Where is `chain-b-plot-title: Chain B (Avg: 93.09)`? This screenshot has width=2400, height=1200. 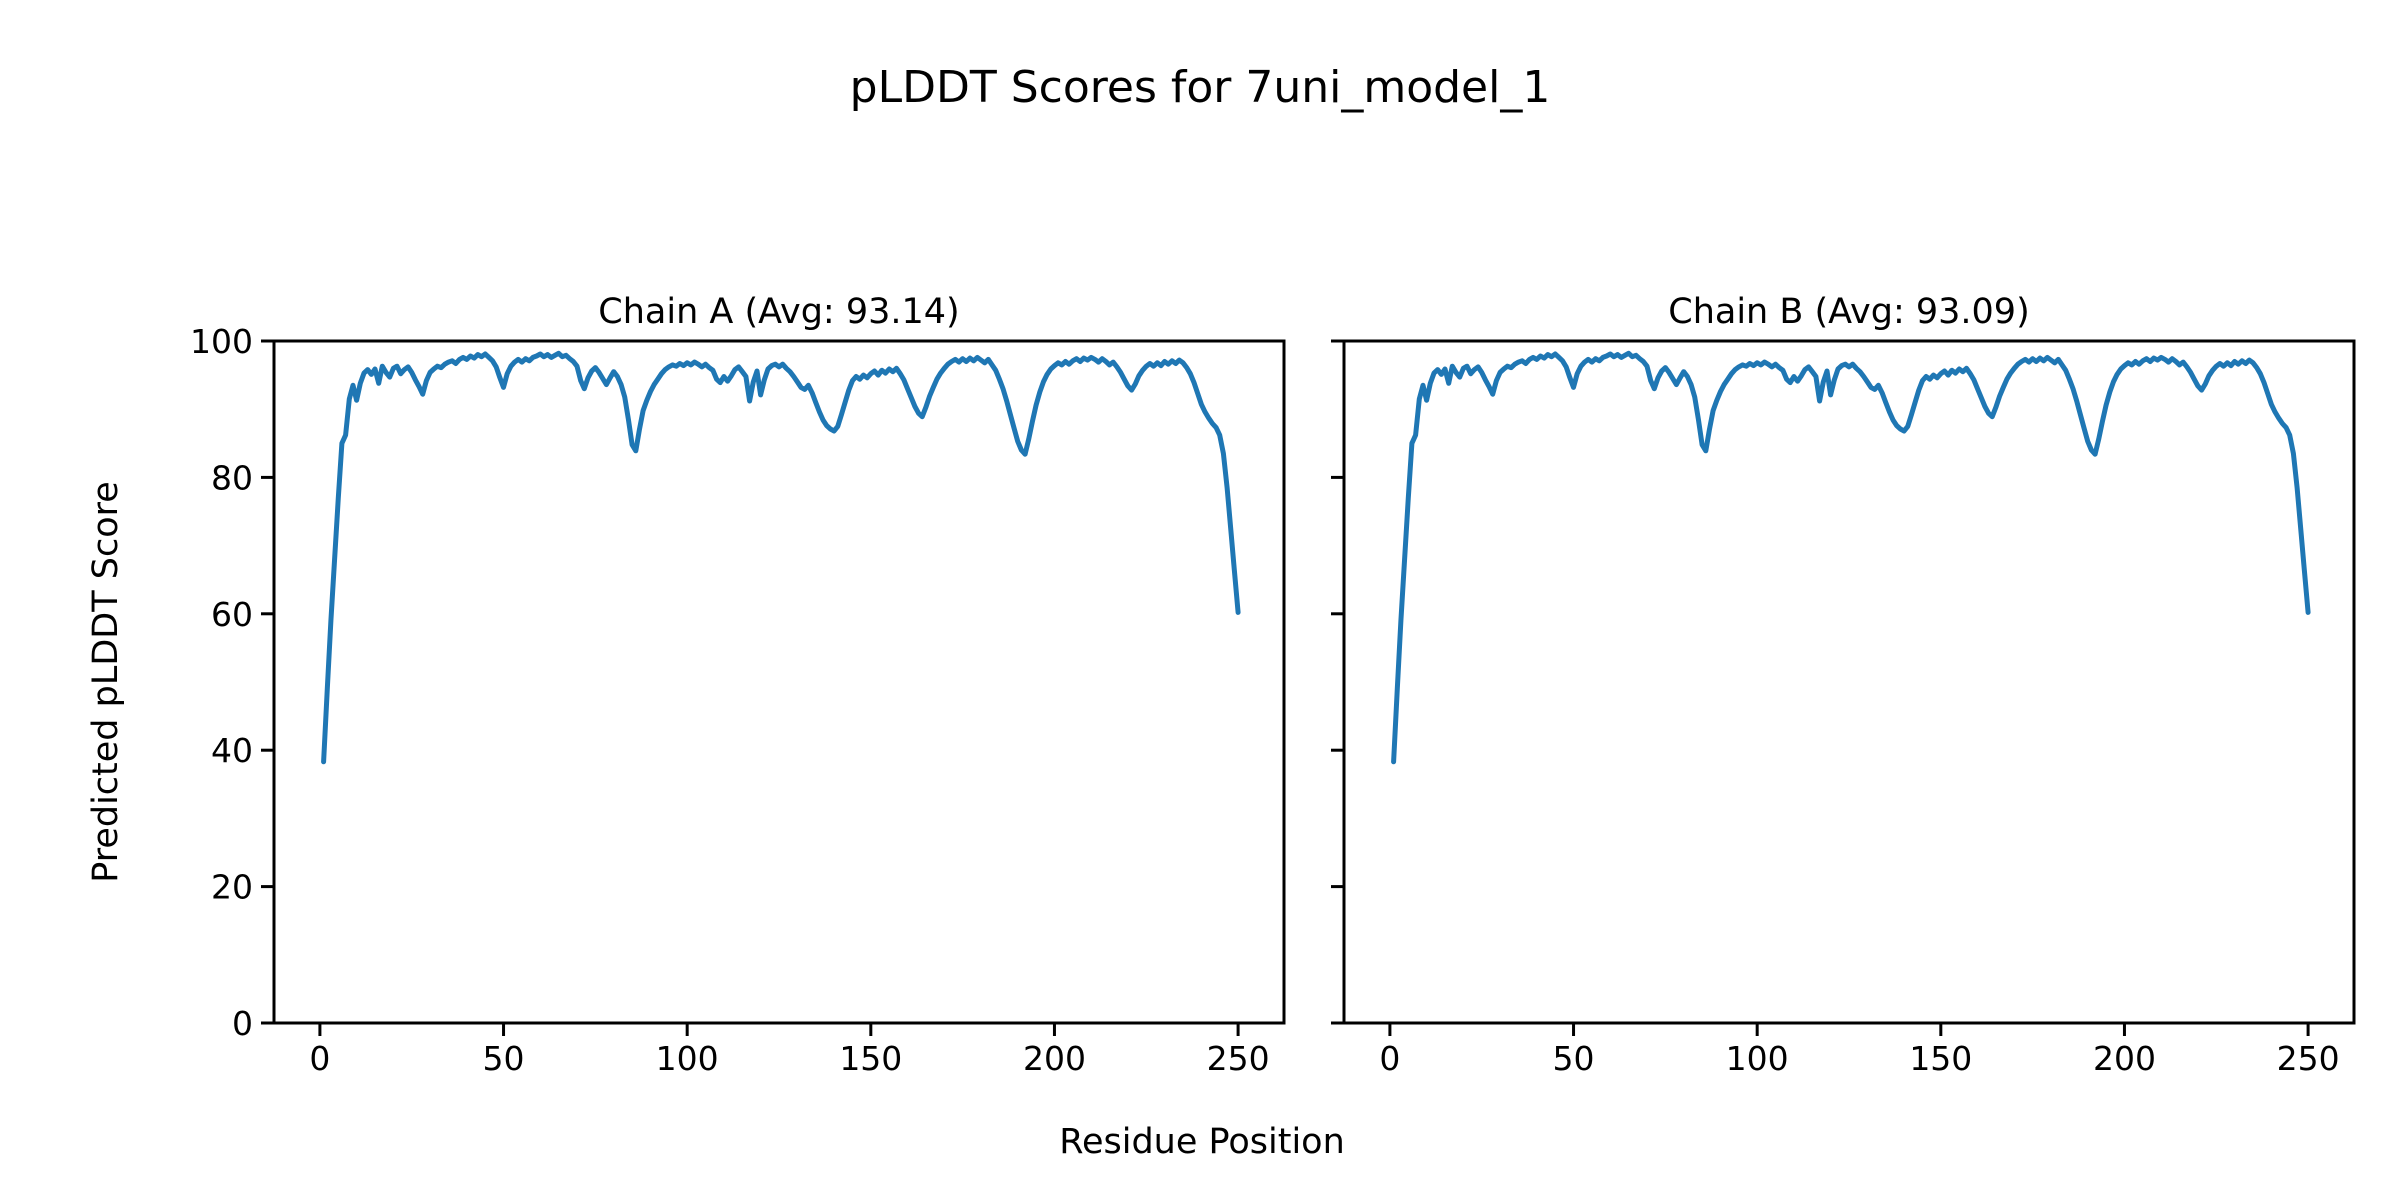 chain-b-plot-title: Chain B (Avg: 93.09) is located at coordinates (1849, 312).